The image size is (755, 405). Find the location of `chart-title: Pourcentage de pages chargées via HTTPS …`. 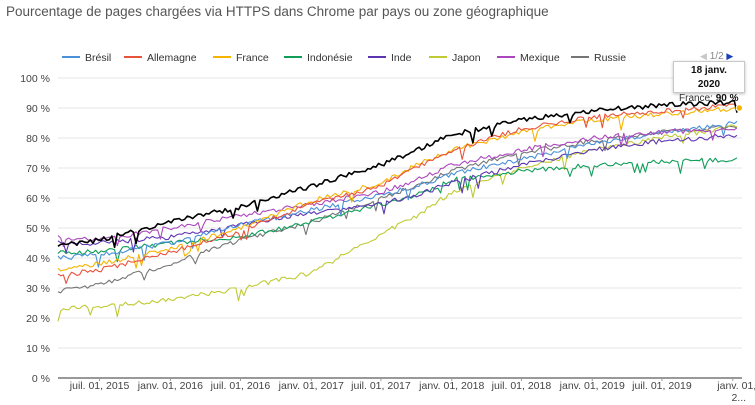

chart-title: Pourcentage de pages chargées via HTTPS … is located at coordinates (277, 11).